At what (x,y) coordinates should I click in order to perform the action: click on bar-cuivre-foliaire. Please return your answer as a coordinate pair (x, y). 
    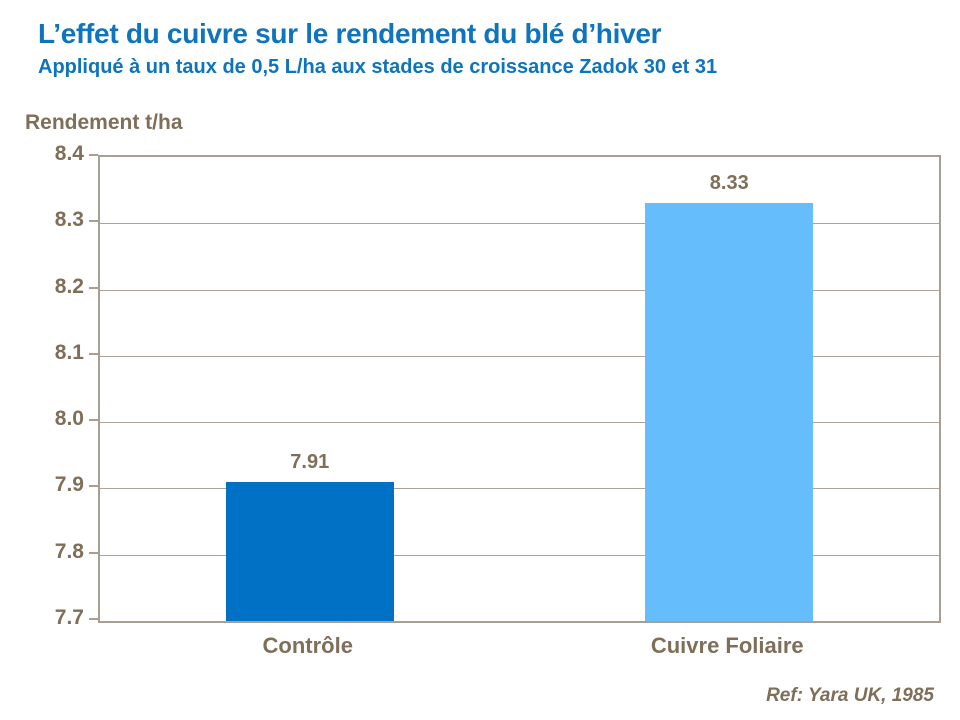
    Looking at the image, I should click on (729, 412).